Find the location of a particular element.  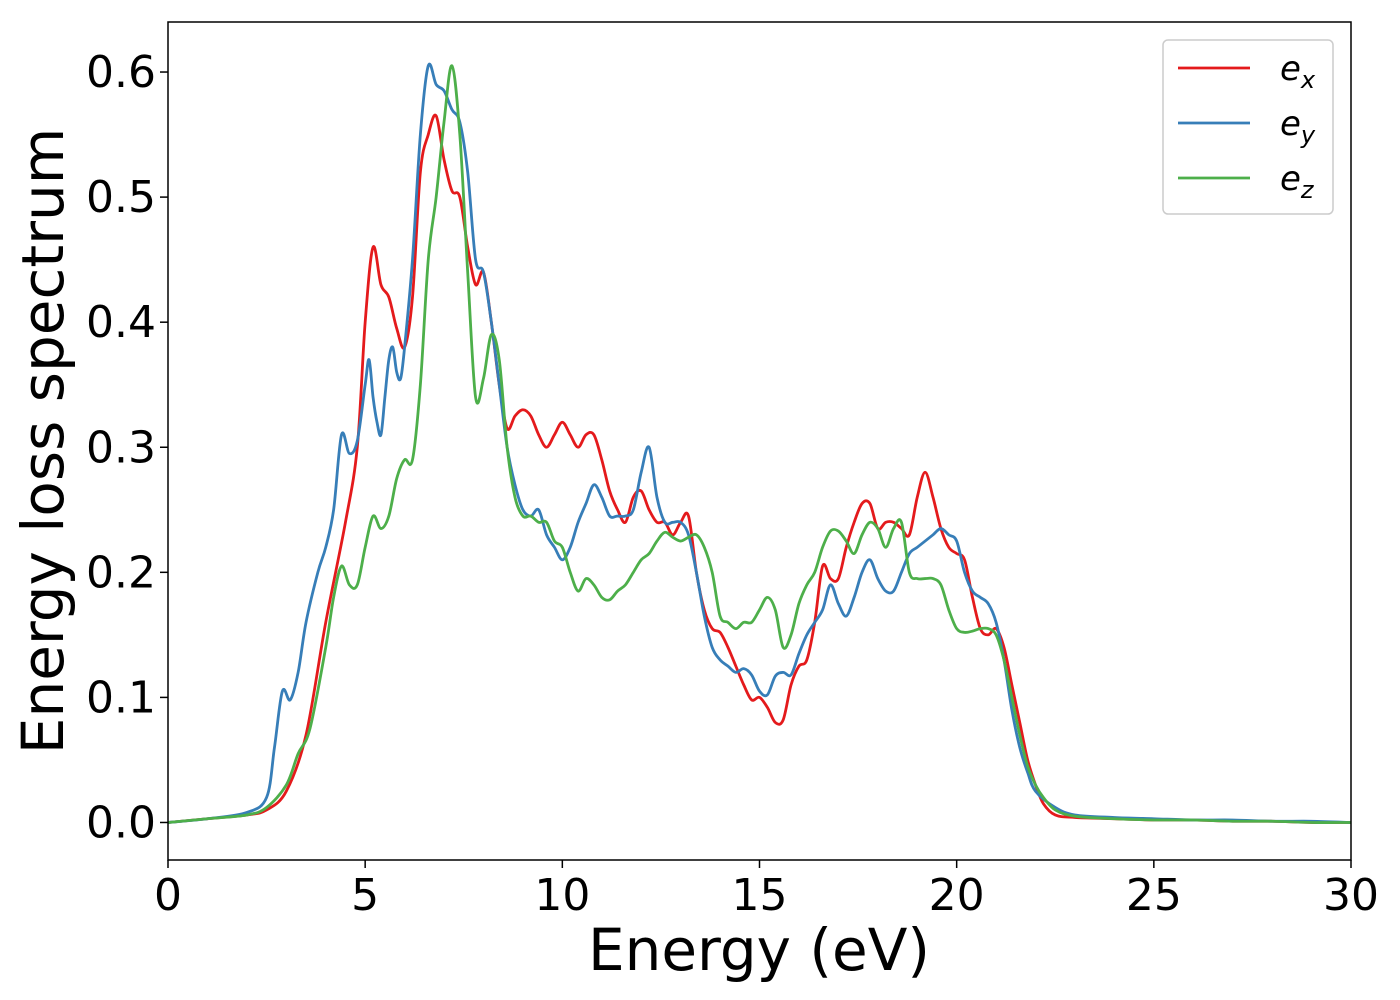

y-tick-label: 0.3 is located at coordinates (121, 447).